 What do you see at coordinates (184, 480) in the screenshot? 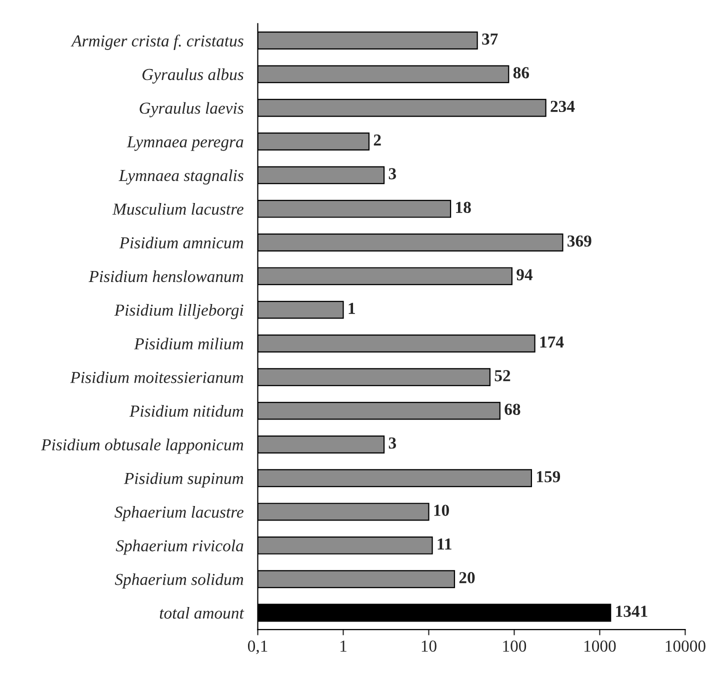
I see `y-tick-label: Pisidium supinum` at bounding box center [184, 480].